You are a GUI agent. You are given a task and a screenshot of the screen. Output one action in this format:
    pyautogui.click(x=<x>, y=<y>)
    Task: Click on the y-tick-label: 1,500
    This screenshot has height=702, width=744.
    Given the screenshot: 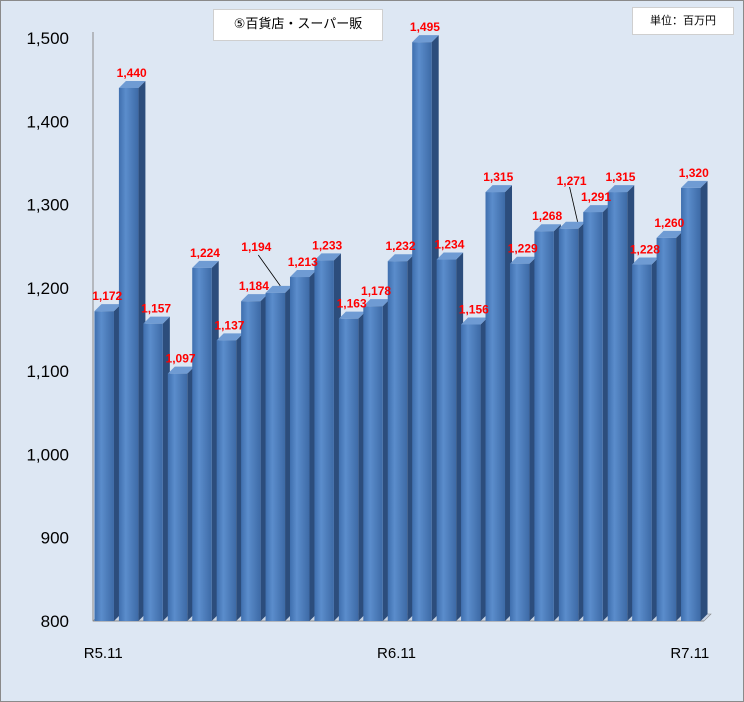 What is the action you would take?
    pyautogui.click(x=47, y=38)
    